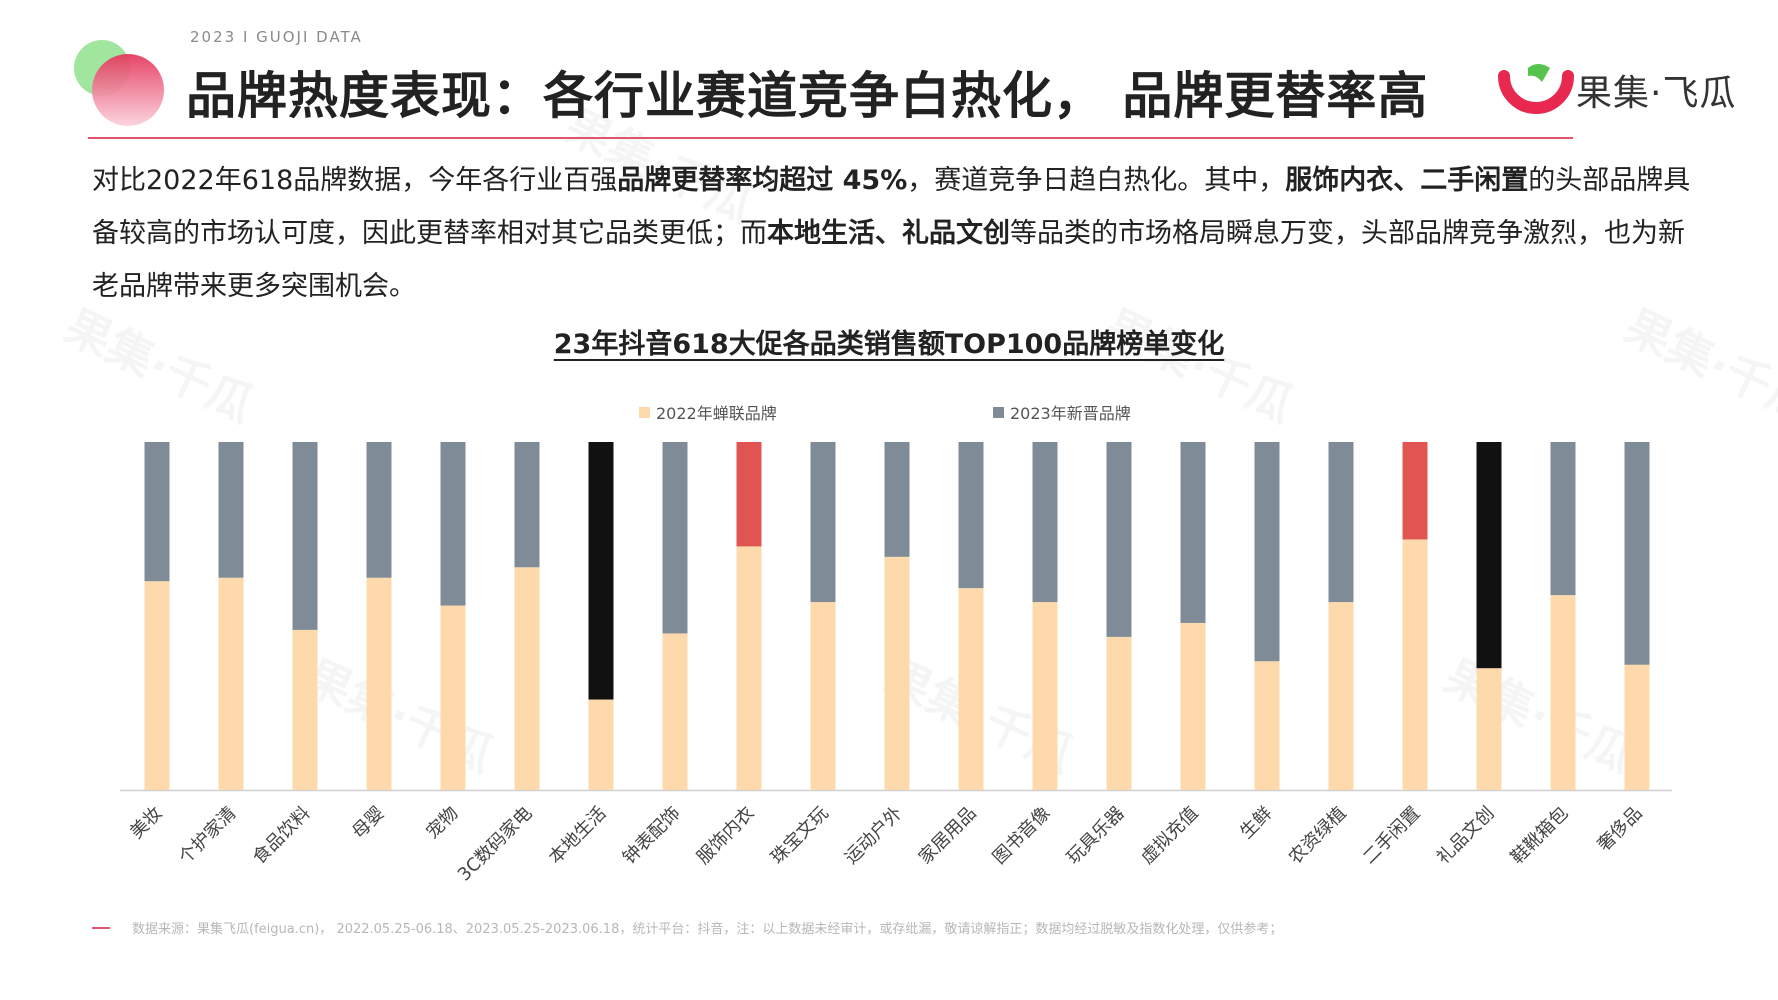  I want to click on x-tick-label: 服饰内衣, so click(726, 836).